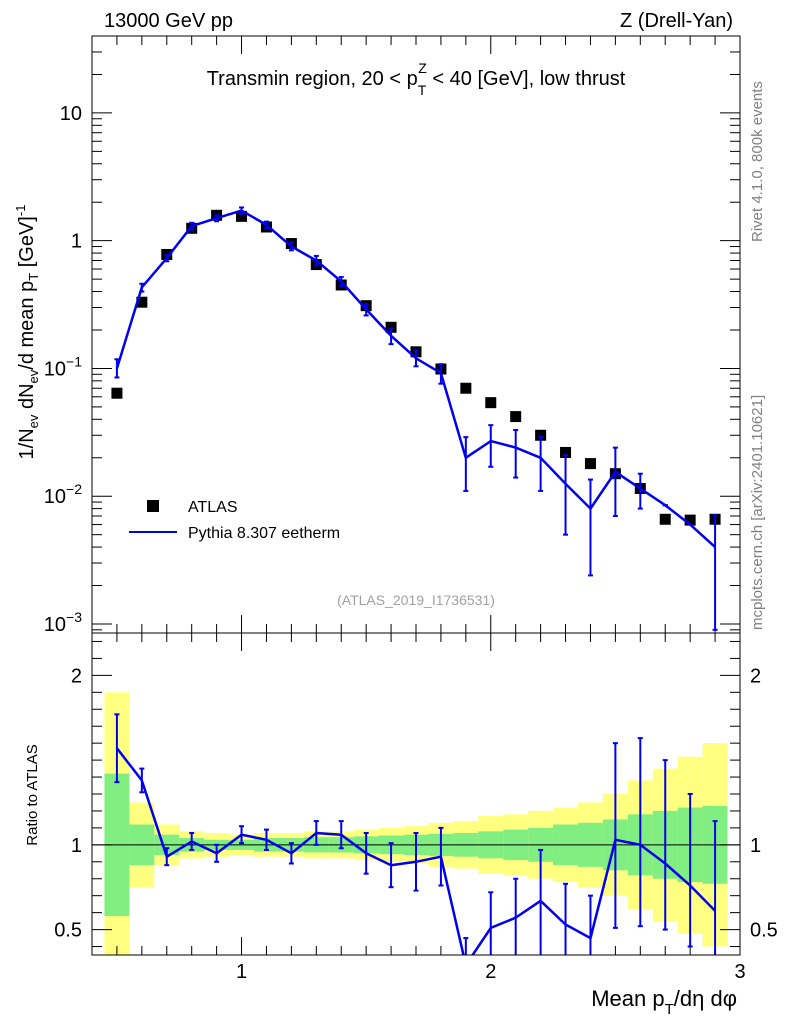 This screenshot has height=1024, width=786. I want to click on x-tick-label: 2, so click(490, 972).